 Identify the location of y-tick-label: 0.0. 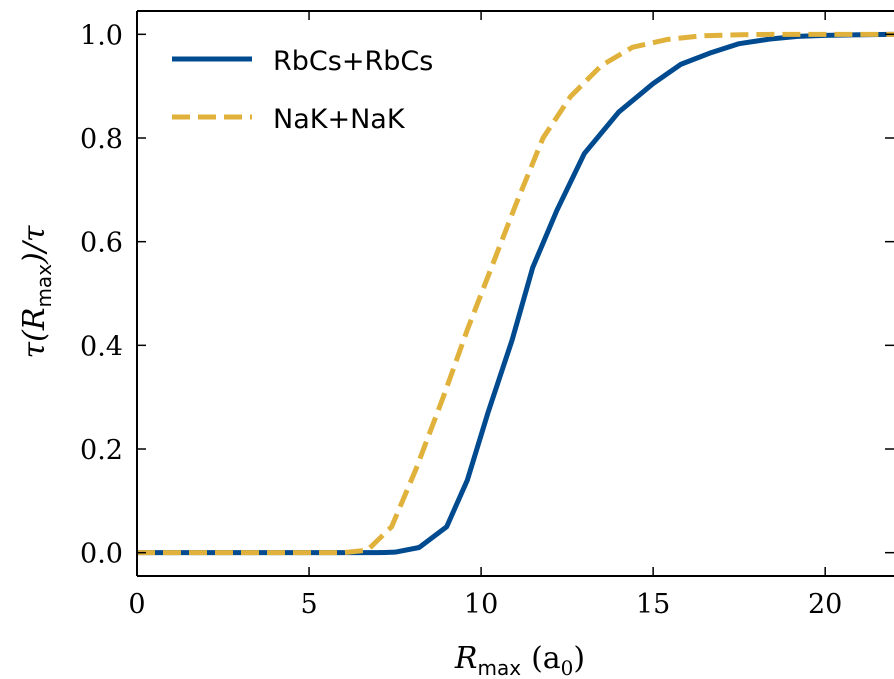
(101, 554).